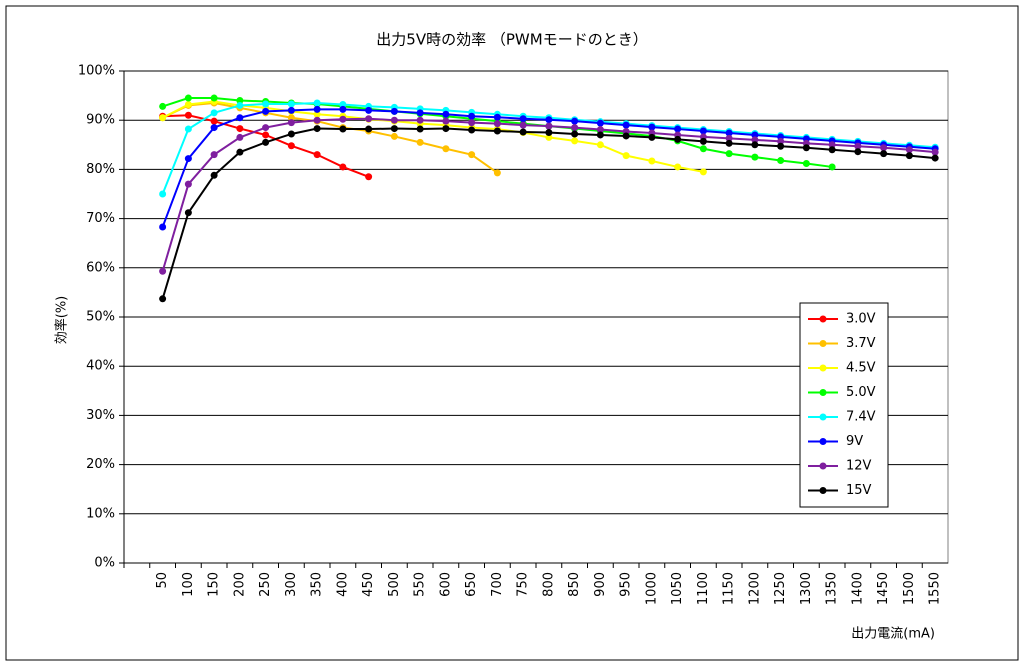 This screenshot has width=1024, height=667. I want to click on y-tick-label: 20%, so click(100, 464).